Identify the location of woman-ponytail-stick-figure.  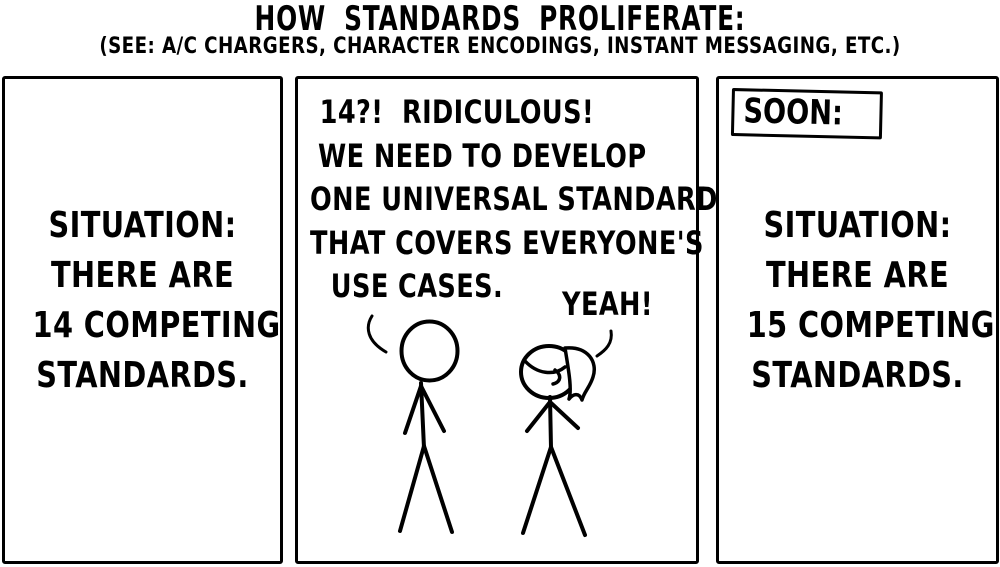
(566, 433).